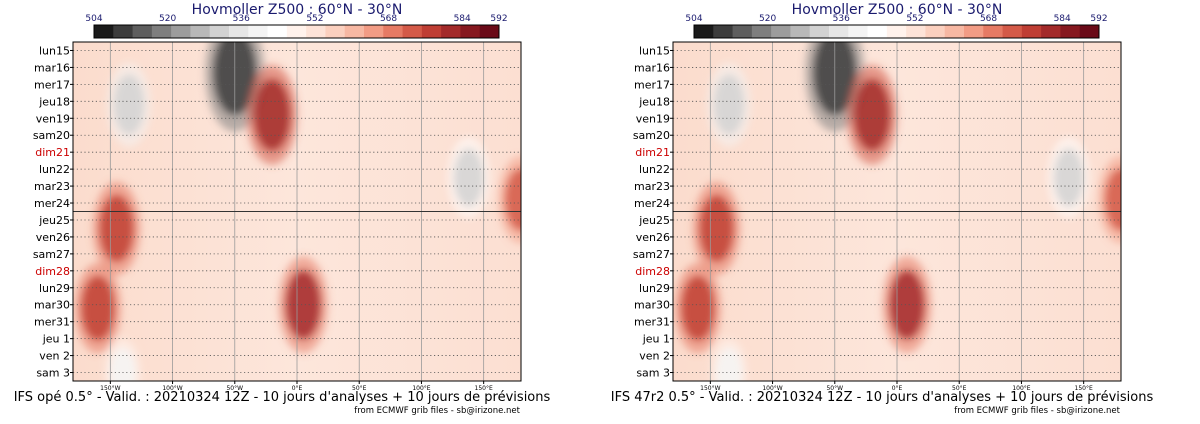 The height and width of the screenshot is (424, 1200). Describe the element at coordinates (652, 203) in the screenshot. I see `y-day-label: mer24` at that location.